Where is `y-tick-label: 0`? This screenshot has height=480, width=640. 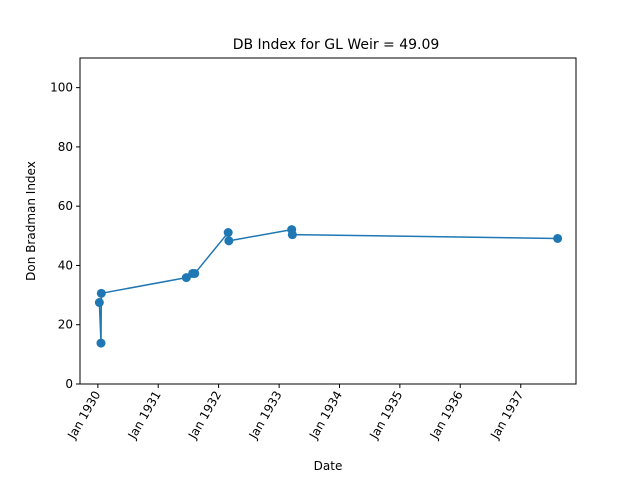
y-tick-label: 0 is located at coordinates (69, 384).